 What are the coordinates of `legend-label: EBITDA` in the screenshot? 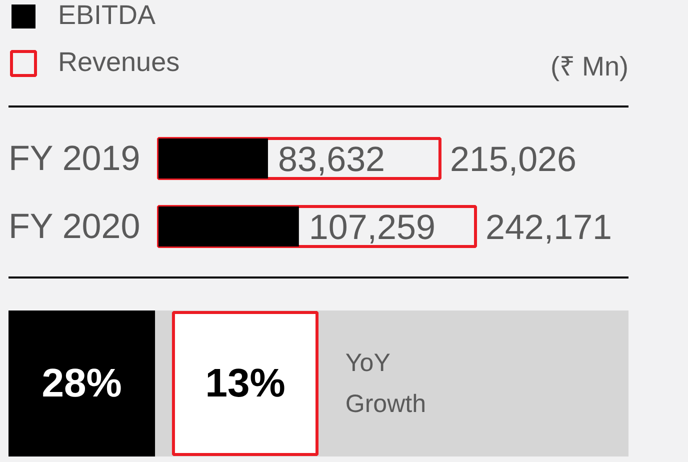 It's located at (107, 15).